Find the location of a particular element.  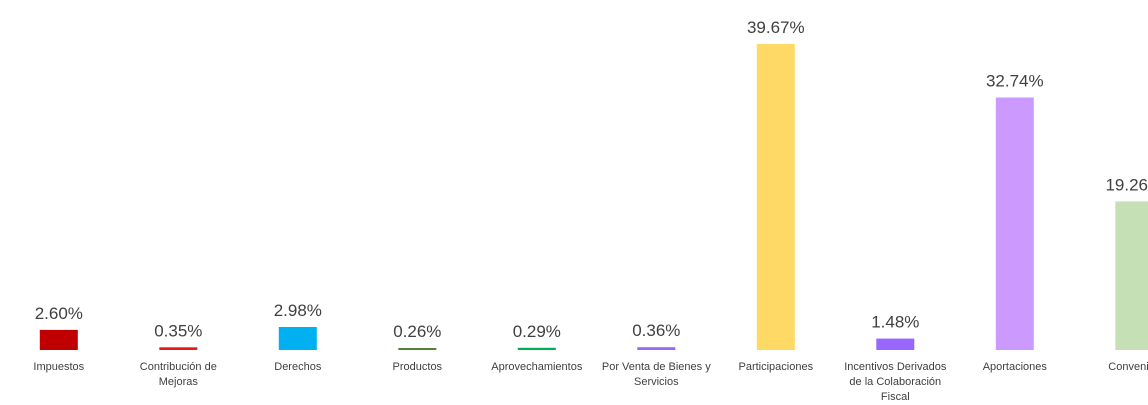

value-label-6: 39.67% is located at coordinates (776, 27).